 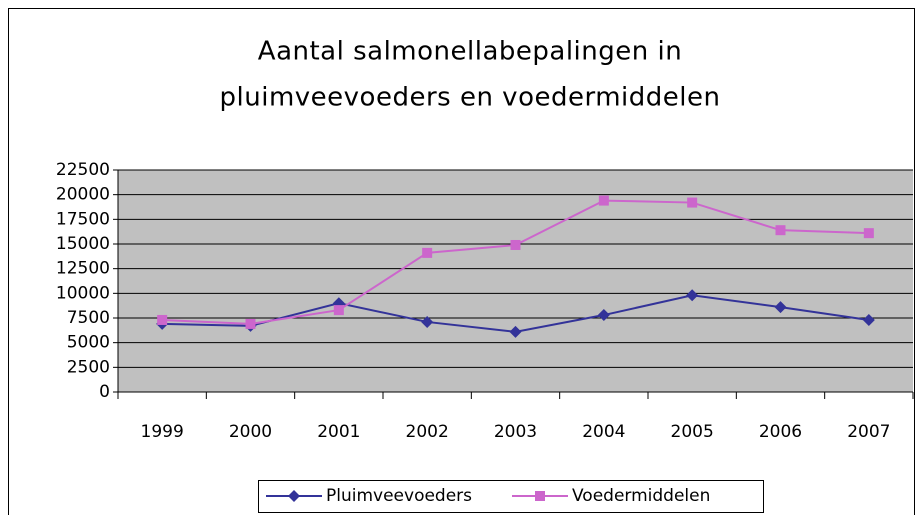 What do you see at coordinates (83, 170) in the screenshot?
I see `y-tick-label: 22500` at bounding box center [83, 170].